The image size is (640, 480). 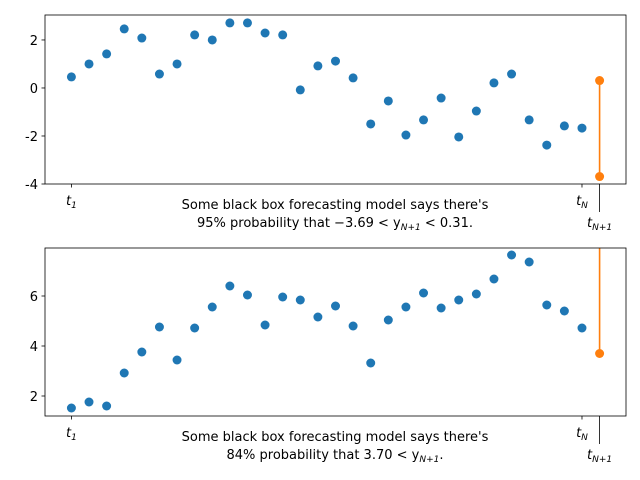 What do you see at coordinates (441, 455) in the screenshot?
I see `caption-tail: .` at bounding box center [441, 455].